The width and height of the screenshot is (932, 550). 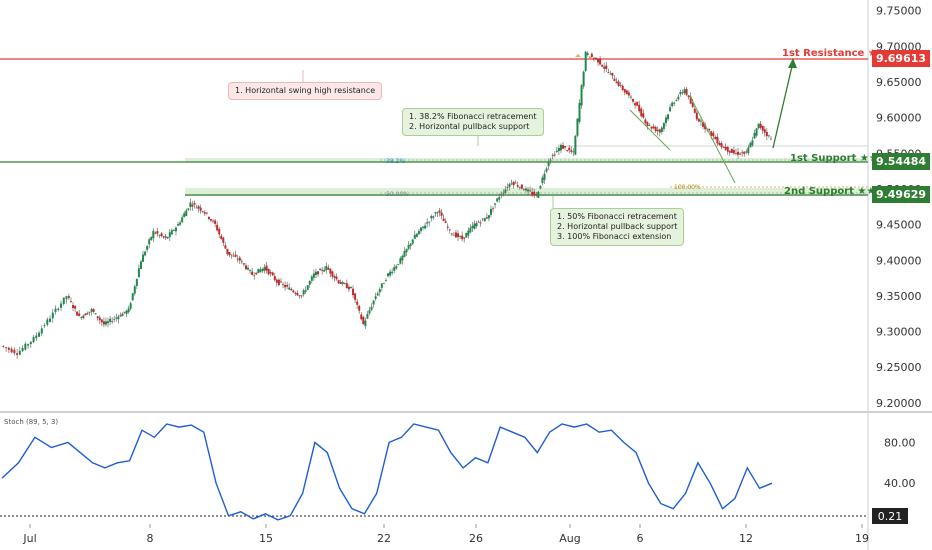 What do you see at coordinates (305, 90) in the screenshot?
I see `annotation-1-line-1: 1. Horizontal swing high resistance` at bounding box center [305, 90].